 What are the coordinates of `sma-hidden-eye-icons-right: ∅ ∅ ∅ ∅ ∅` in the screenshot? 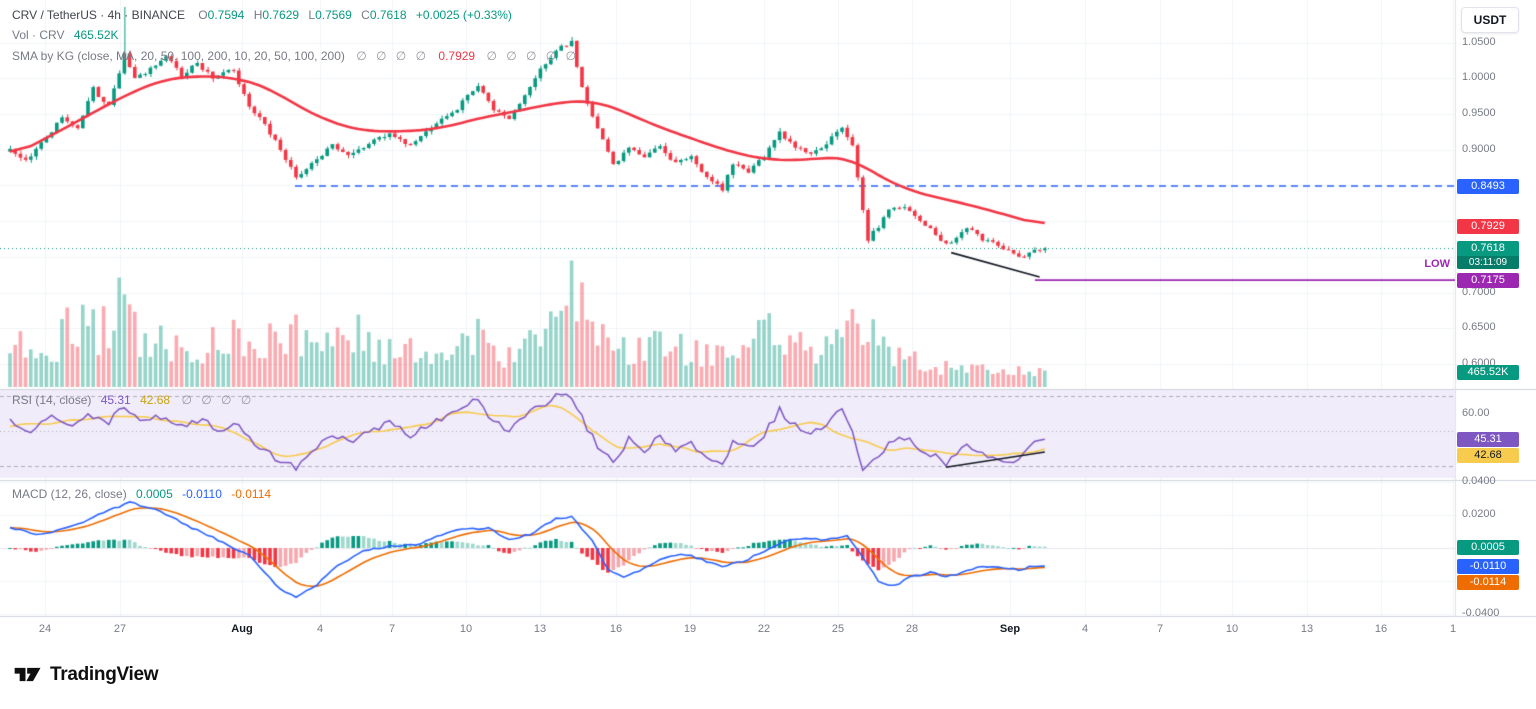 It's located at (533, 55).